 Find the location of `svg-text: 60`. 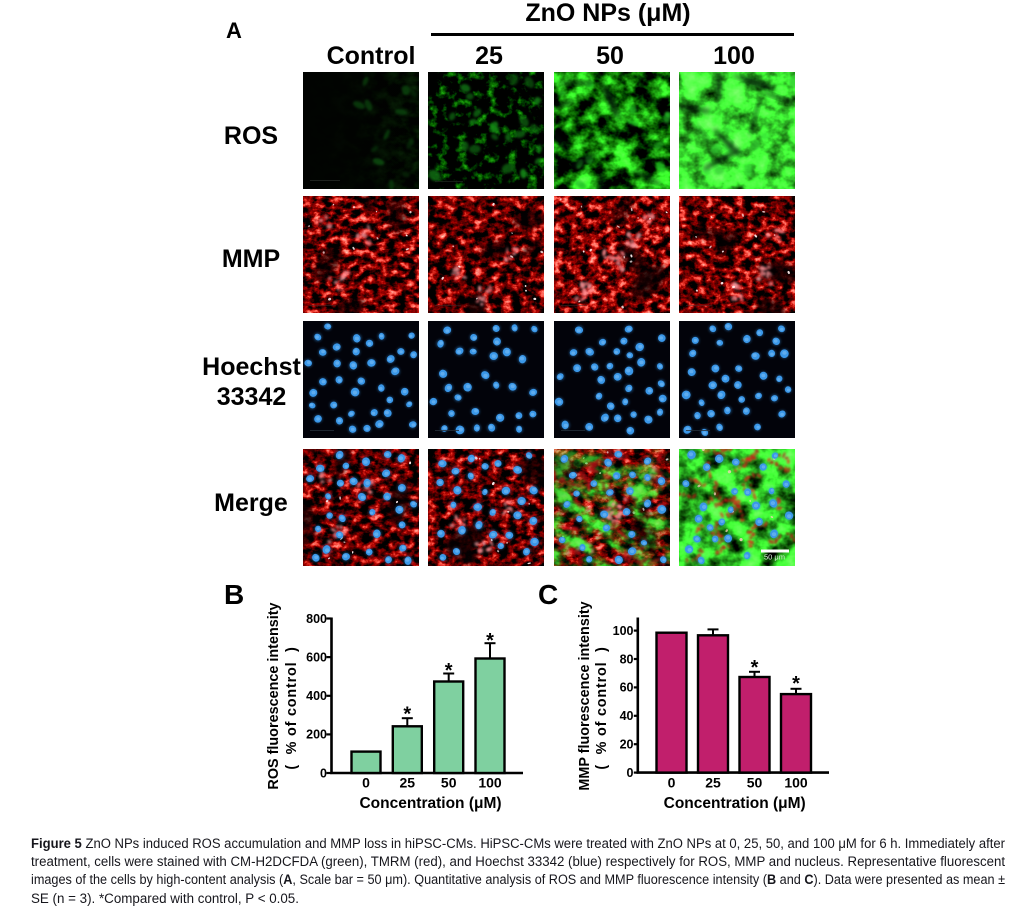

svg-text: 60 is located at coordinates (627, 688).